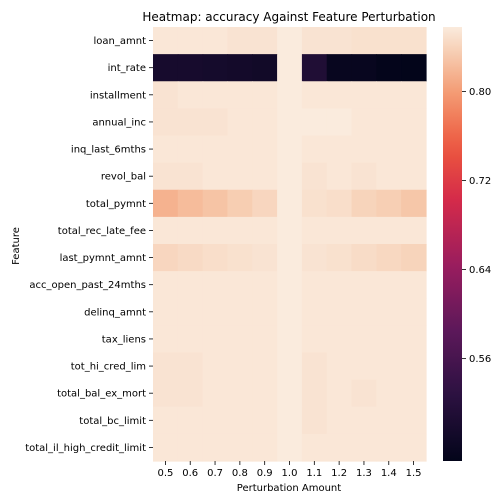  Describe the element at coordinates (120, 41) in the screenshot. I see `y-tick-label: loan_amnt` at that location.